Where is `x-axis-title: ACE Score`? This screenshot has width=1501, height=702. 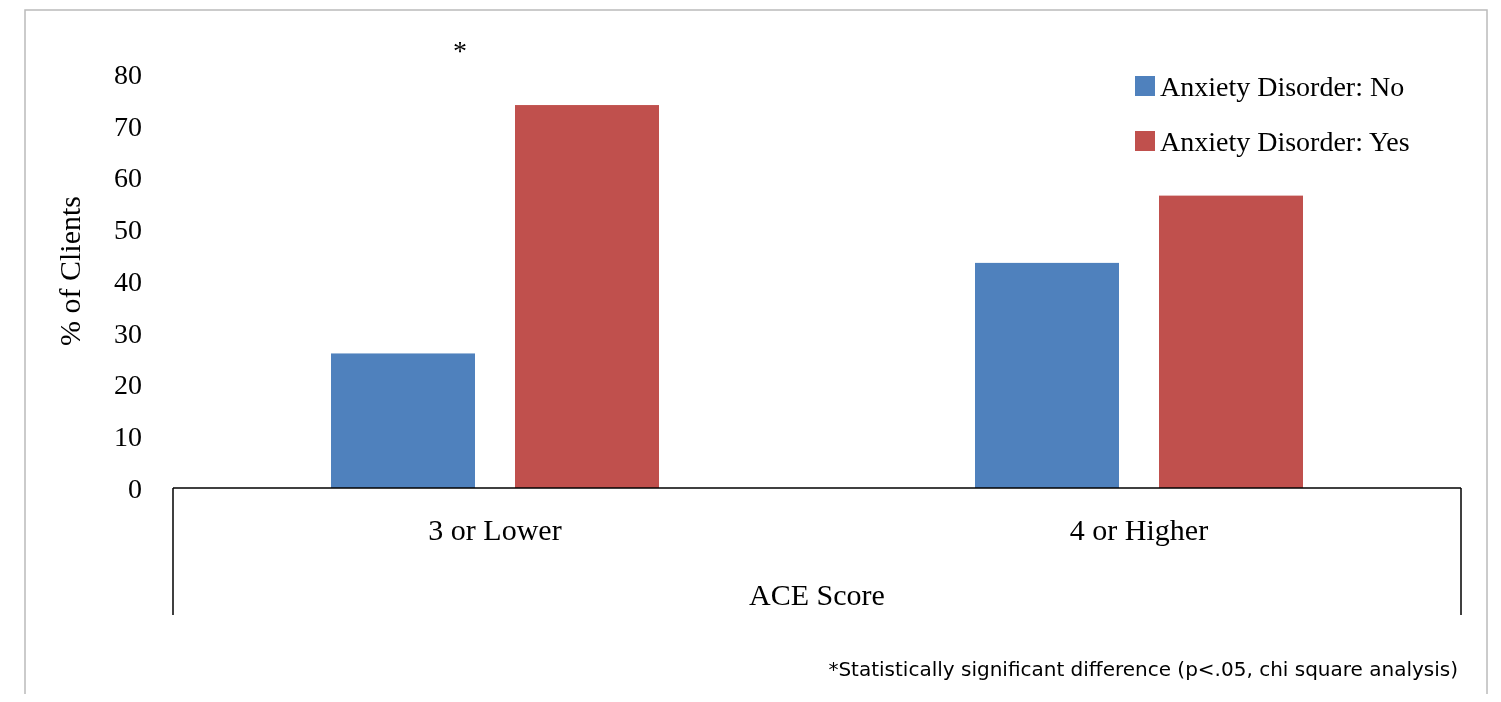
x-axis-title: ACE Score is located at coordinates (817, 594).